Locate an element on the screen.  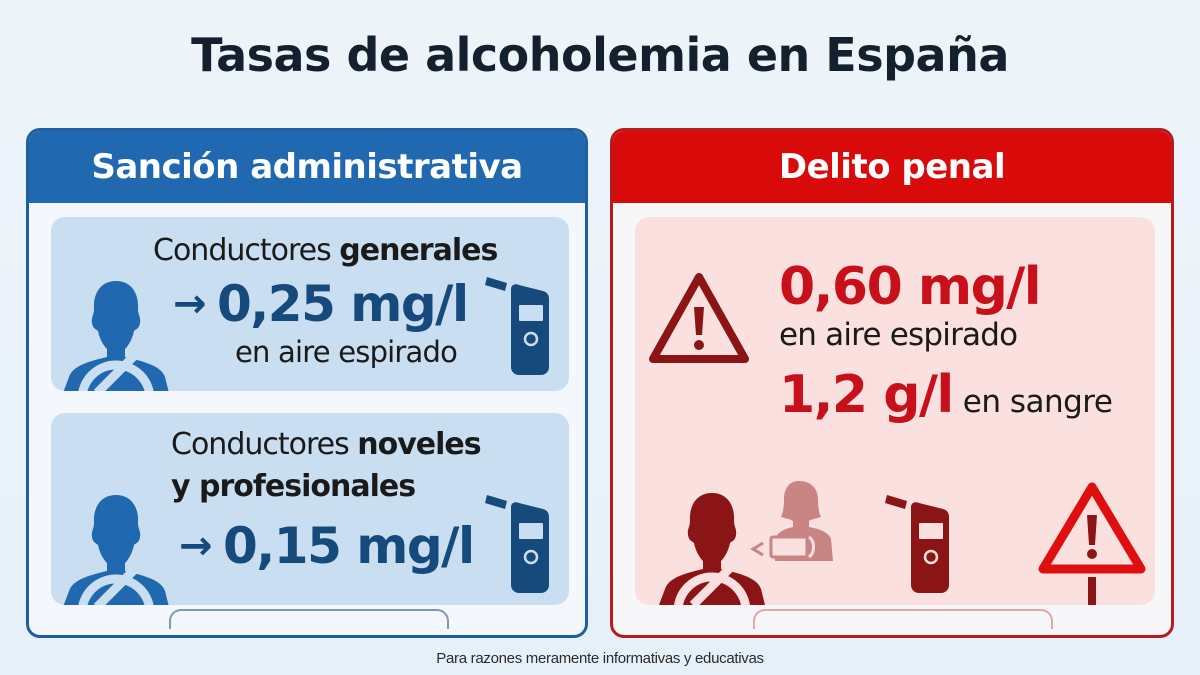
limit-unit-description: en aire espirado is located at coordinates (346, 352).